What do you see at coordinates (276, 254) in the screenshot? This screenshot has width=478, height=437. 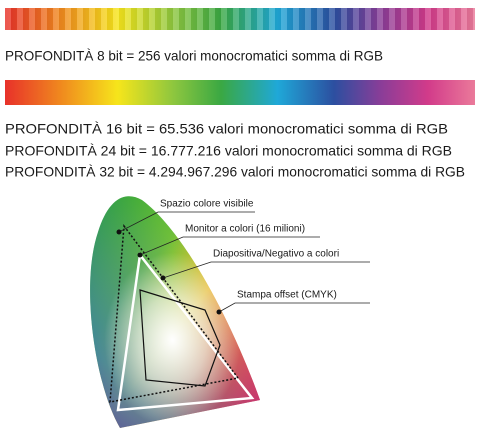 I see `gamut-label: Diapositiva/Negativo a colori` at bounding box center [276, 254].